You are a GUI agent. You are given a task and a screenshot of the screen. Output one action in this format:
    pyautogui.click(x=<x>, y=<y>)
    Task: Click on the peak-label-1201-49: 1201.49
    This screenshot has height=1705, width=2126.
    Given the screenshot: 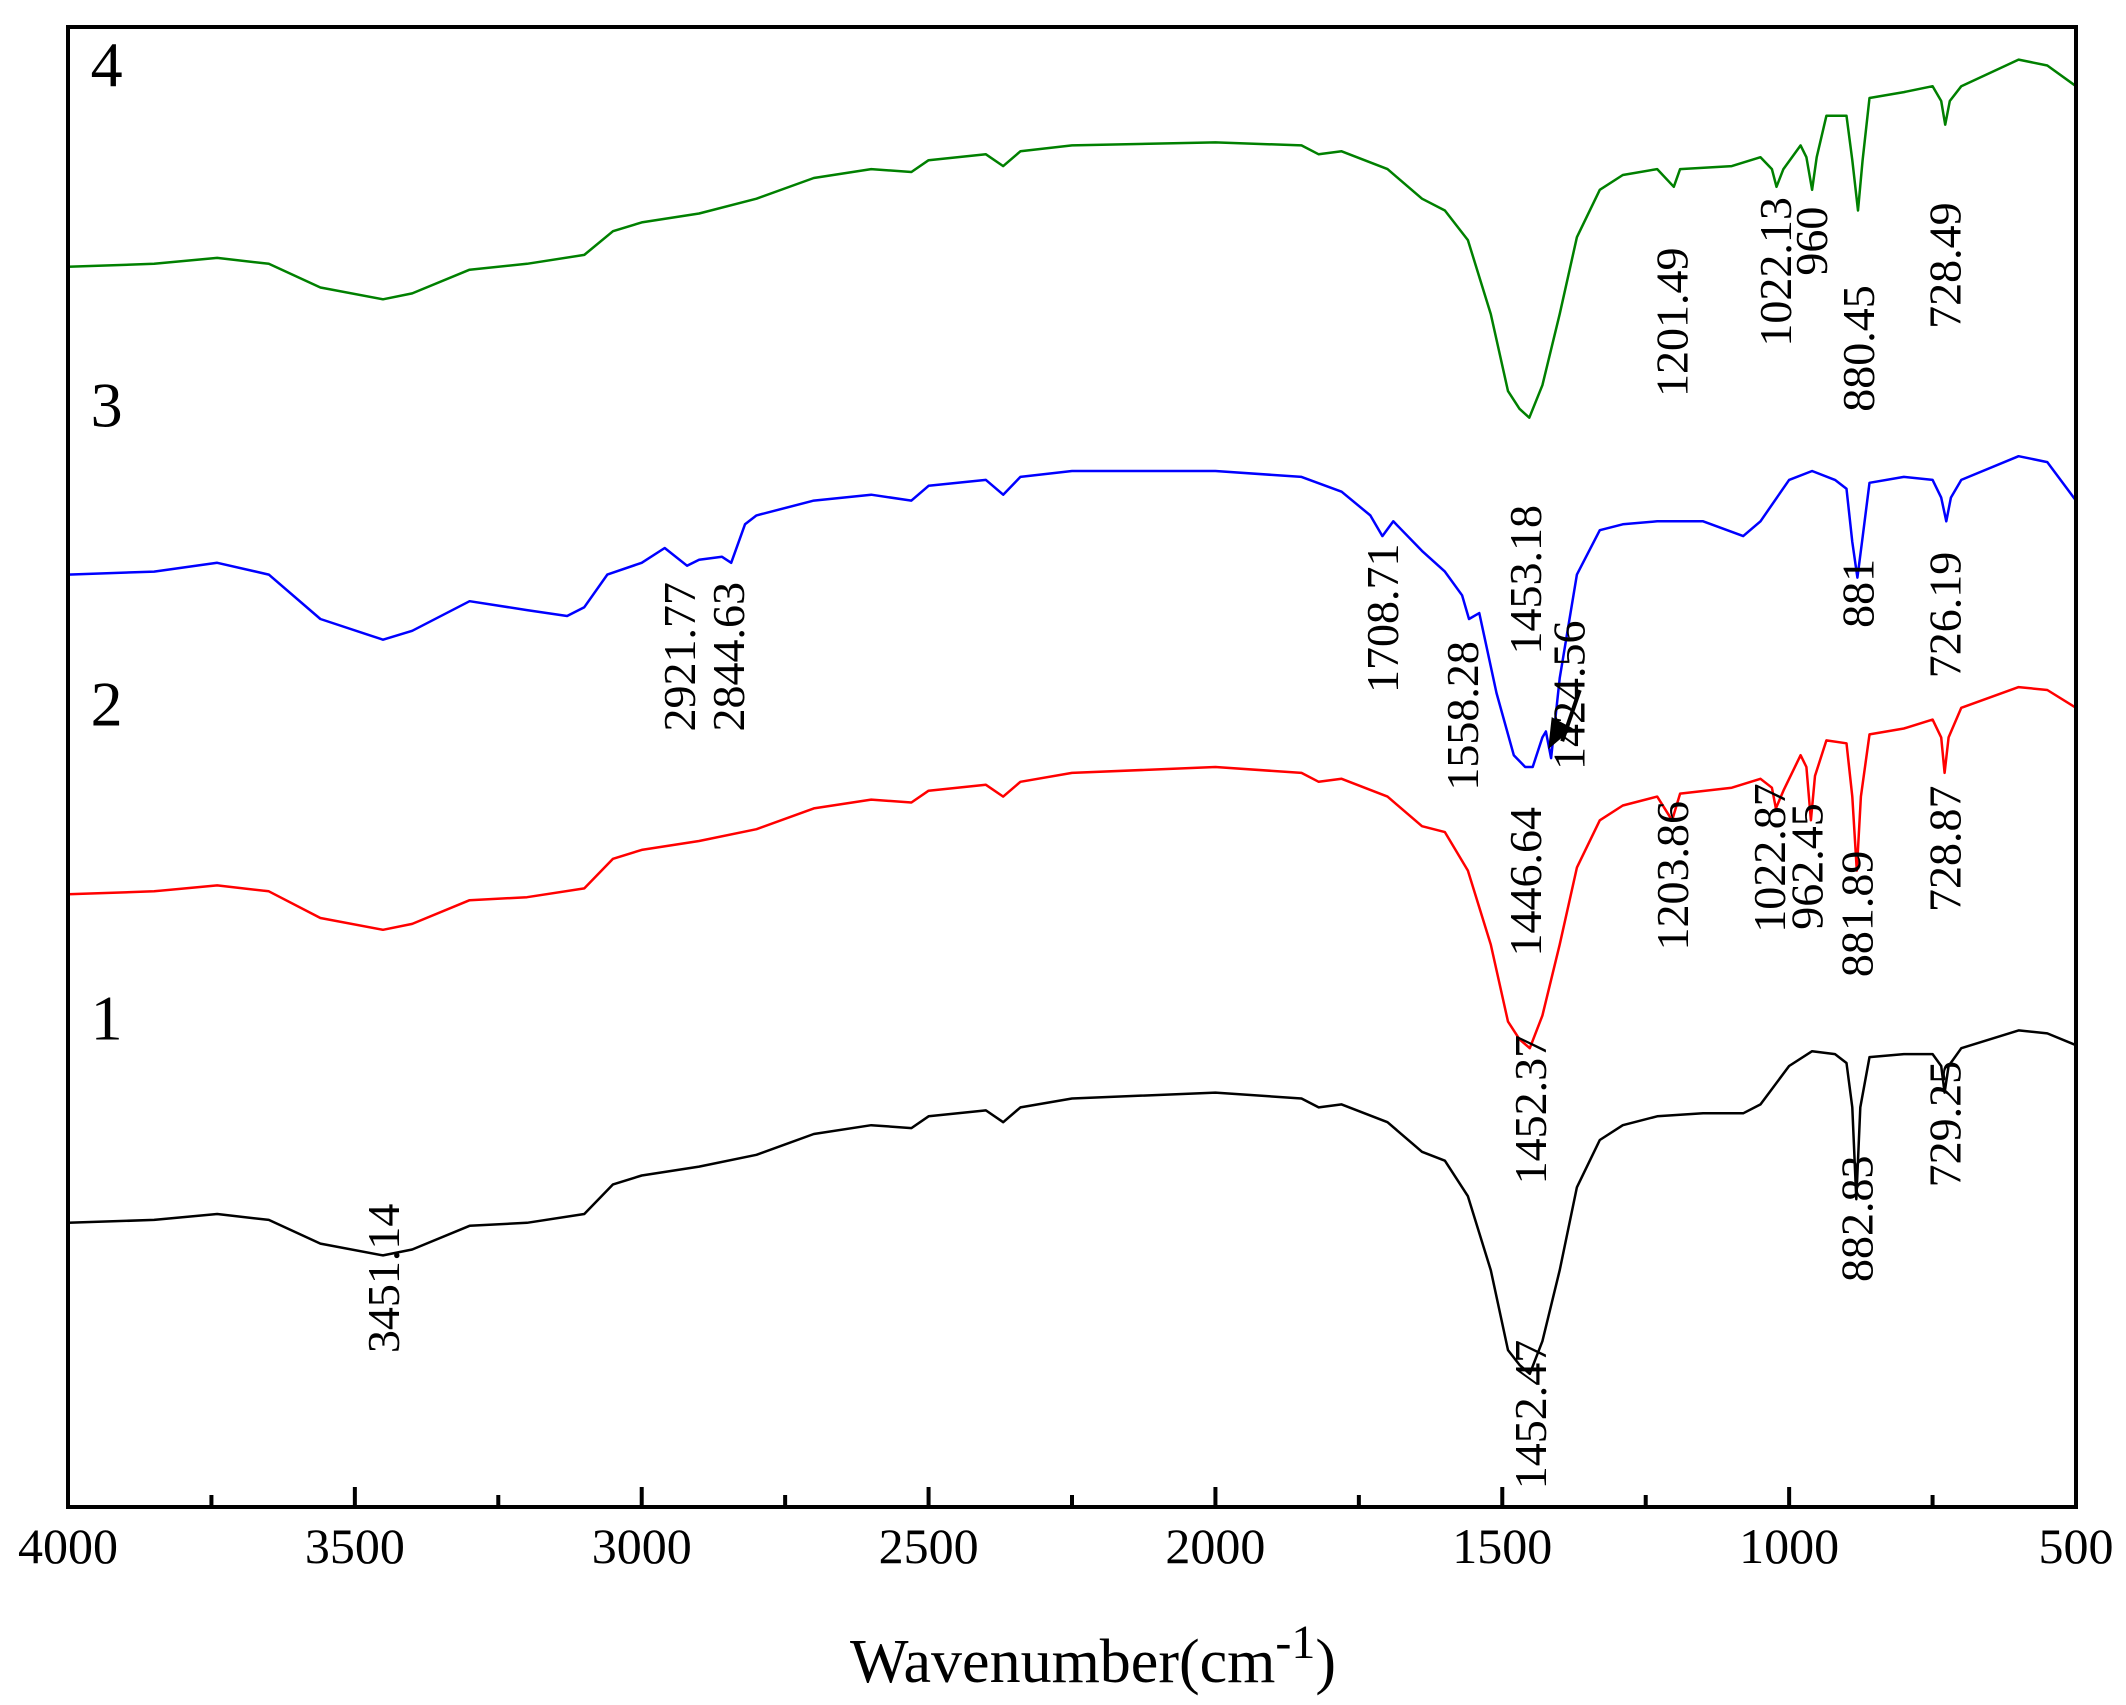 What is the action you would take?
    pyautogui.click(x=1672, y=323)
    